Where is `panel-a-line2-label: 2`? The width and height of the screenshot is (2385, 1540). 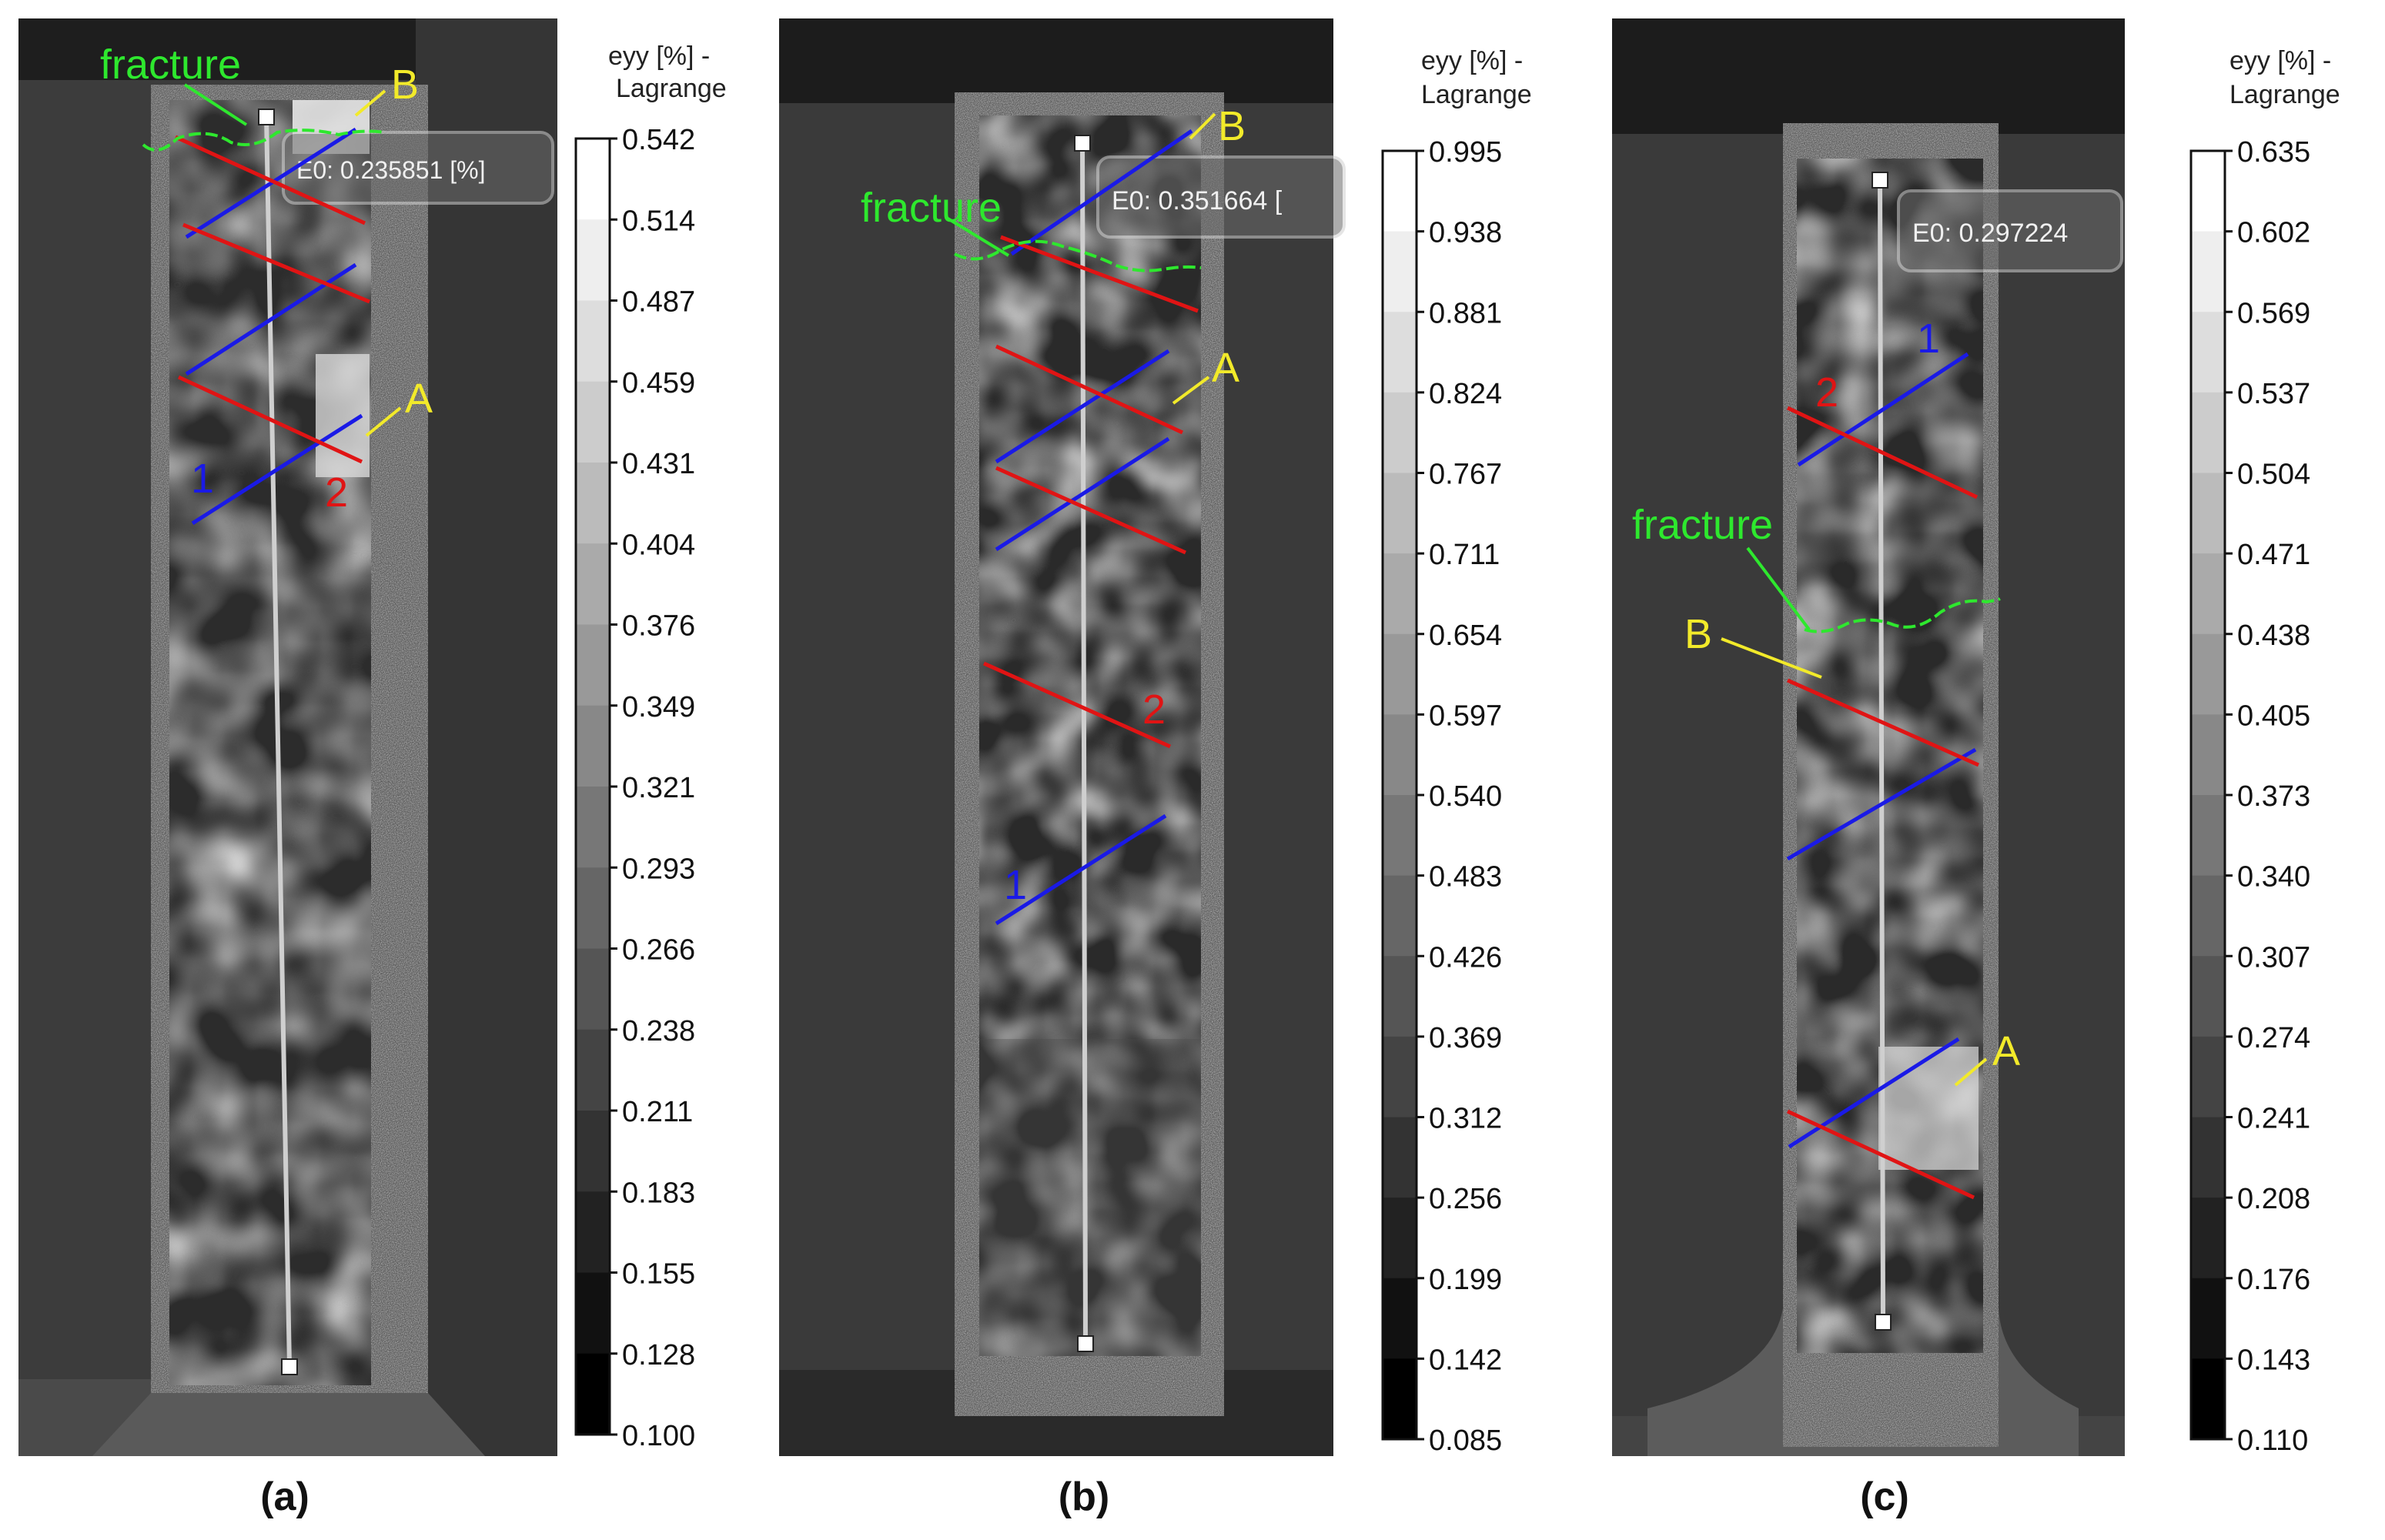
panel-a-line2-label: 2 is located at coordinates (337, 492).